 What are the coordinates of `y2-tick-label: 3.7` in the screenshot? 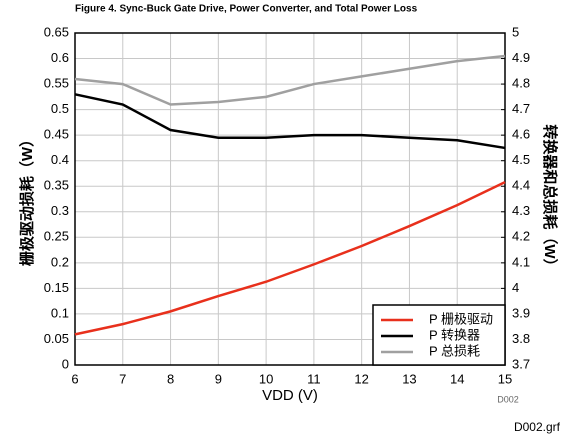 It's located at (521, 363).